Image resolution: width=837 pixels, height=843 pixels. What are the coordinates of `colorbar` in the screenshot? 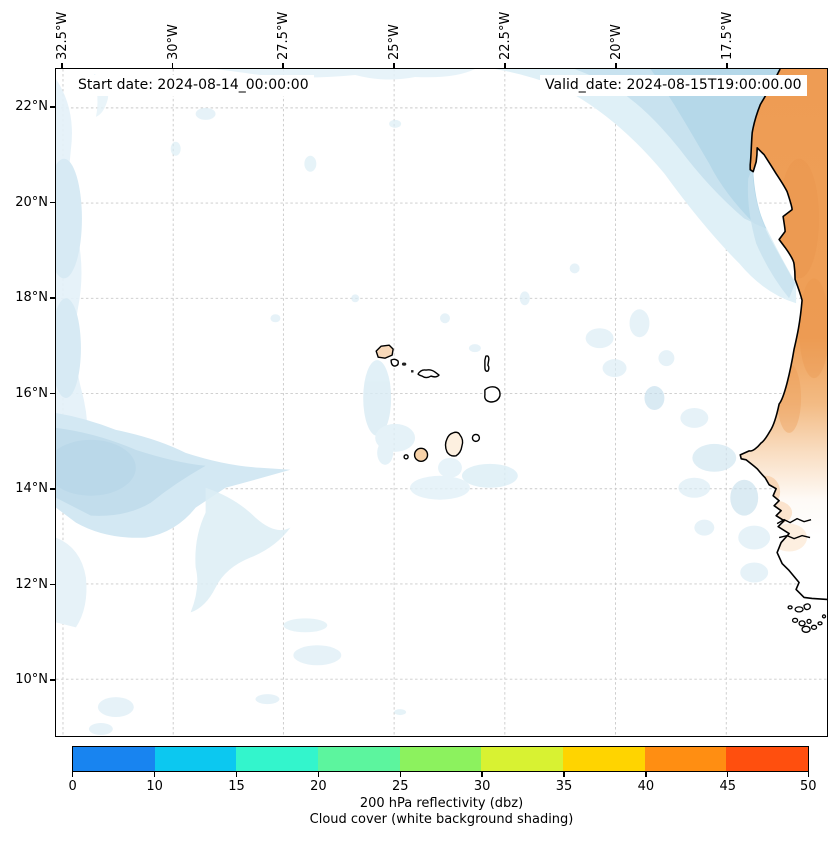 It's located at (440, 759).